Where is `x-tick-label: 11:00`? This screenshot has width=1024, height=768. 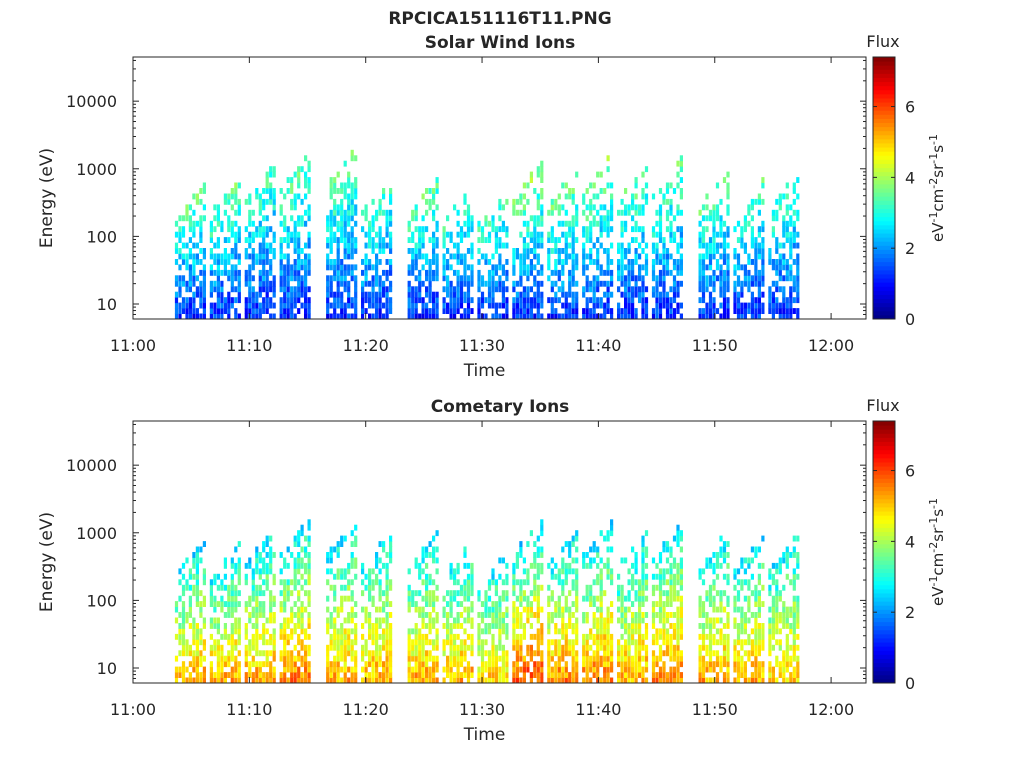
x-tick-label: 11:00 is located at coordinates (133, 709).